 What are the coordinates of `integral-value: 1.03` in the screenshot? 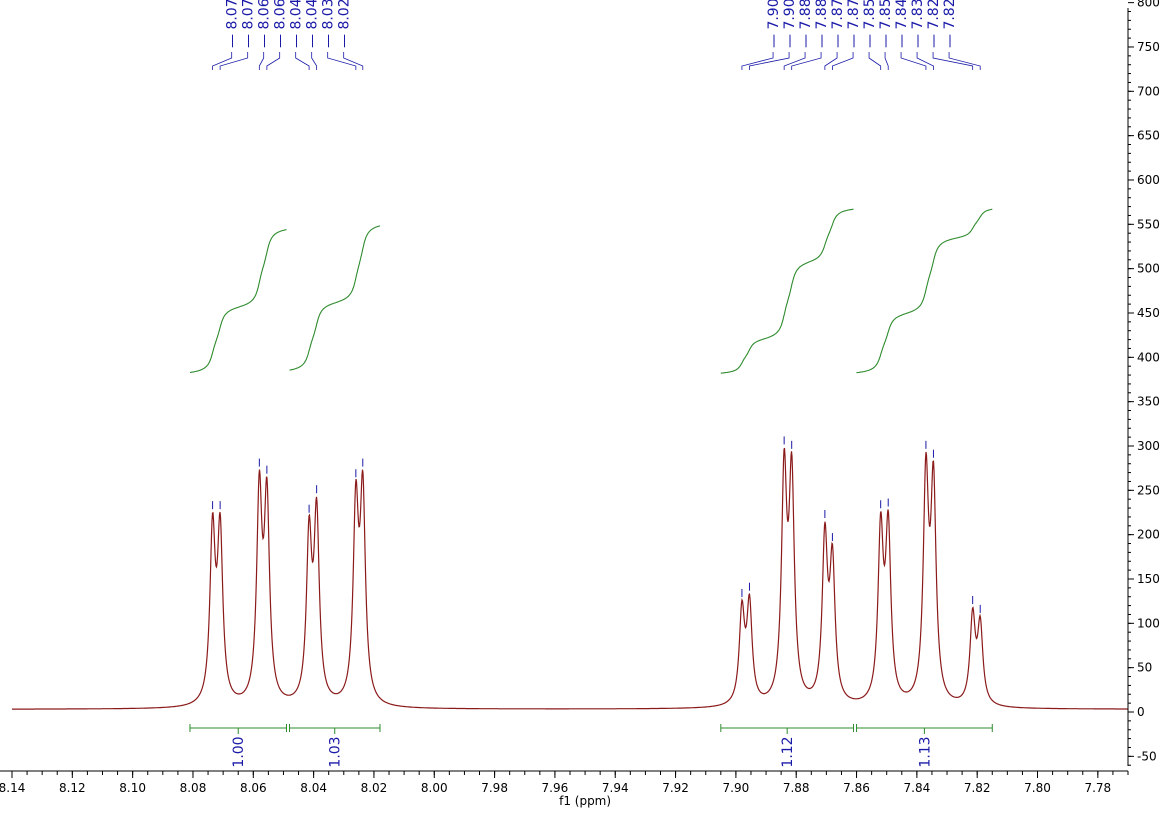 It's located at (336, 751).